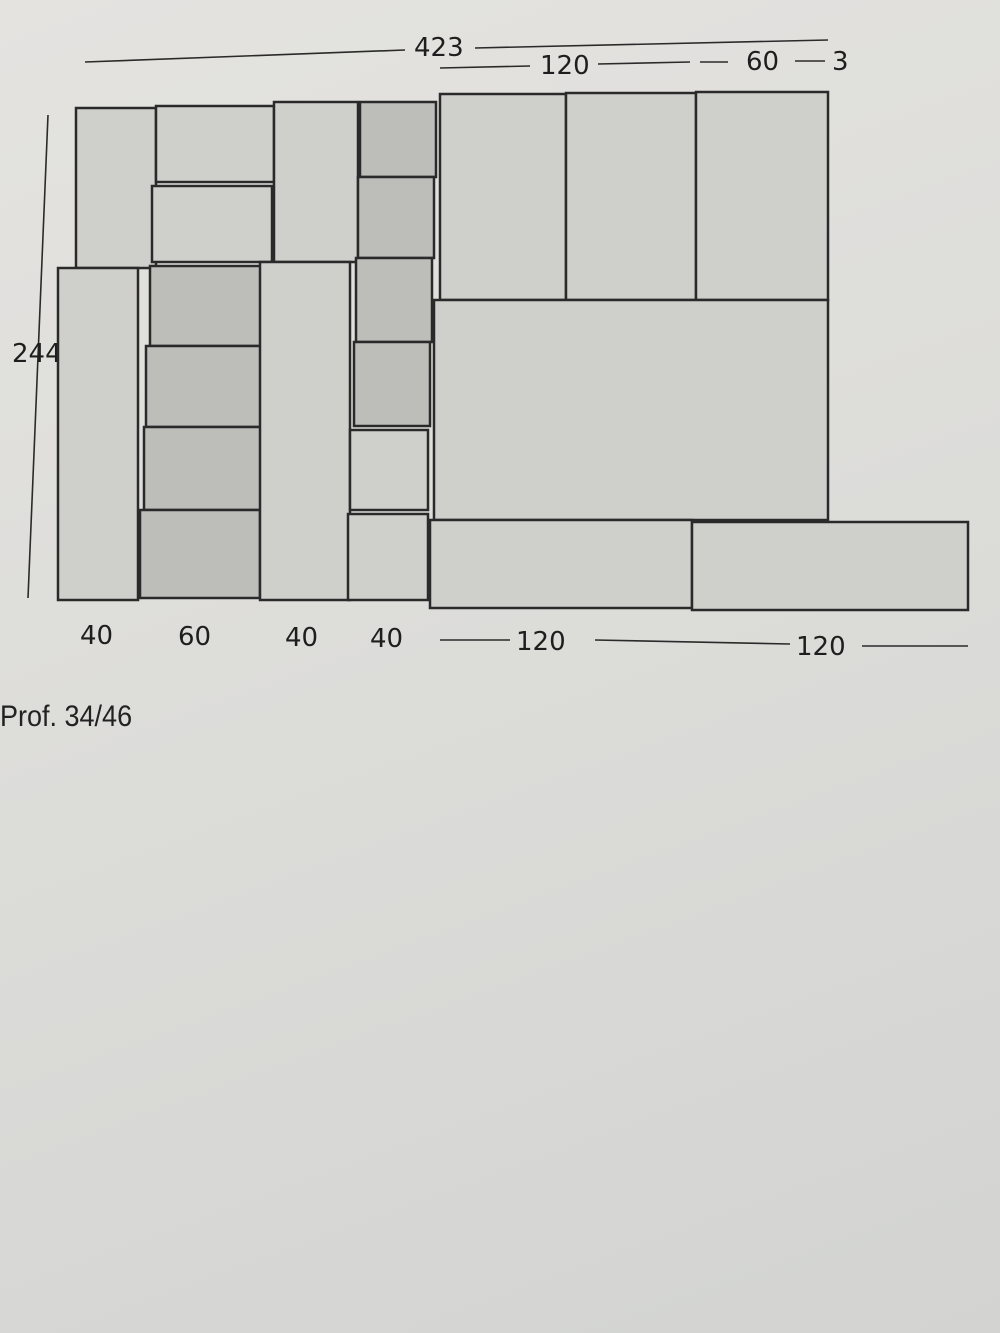  What do you see at coordinates (194, 637) in the screenshot?
I see `dimension-bottom-60: 60` at bounding box center [194, 637].